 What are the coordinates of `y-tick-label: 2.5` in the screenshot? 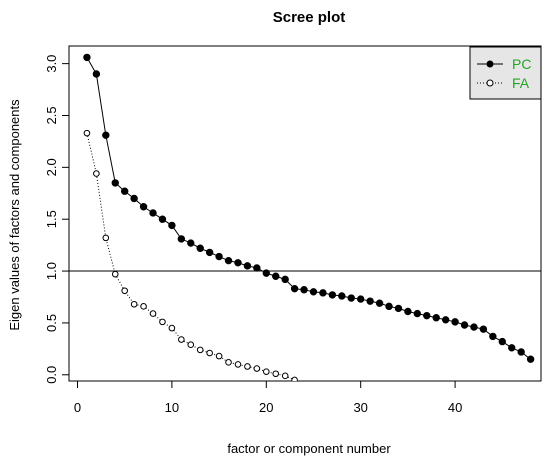 It's located at (51, 115).